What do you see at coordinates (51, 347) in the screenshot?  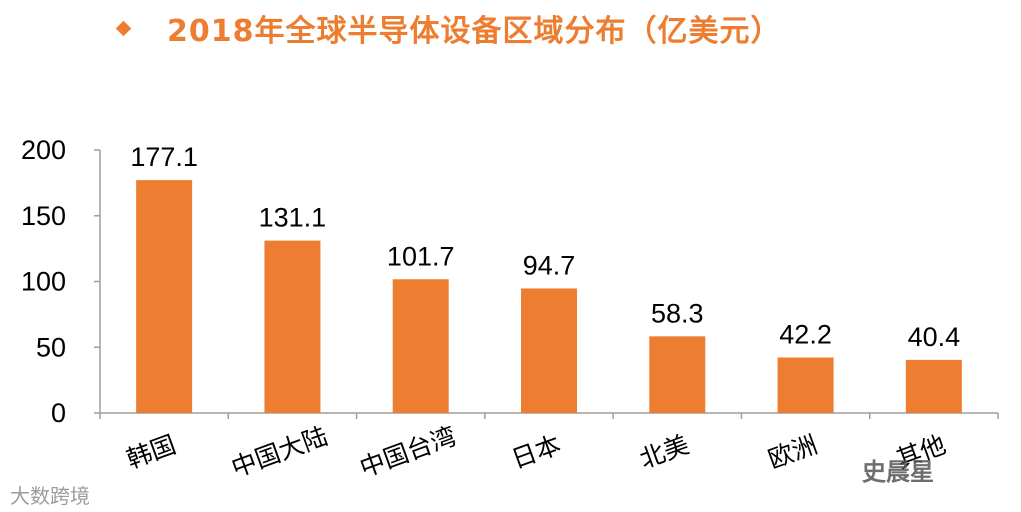 I see `y-tick-label: 50` at bounding box center [51, 347].